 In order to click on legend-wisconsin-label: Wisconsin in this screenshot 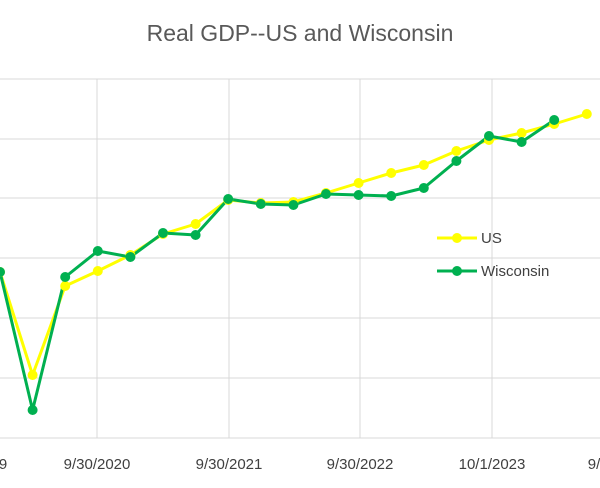, I will do `click(515, 271)`.